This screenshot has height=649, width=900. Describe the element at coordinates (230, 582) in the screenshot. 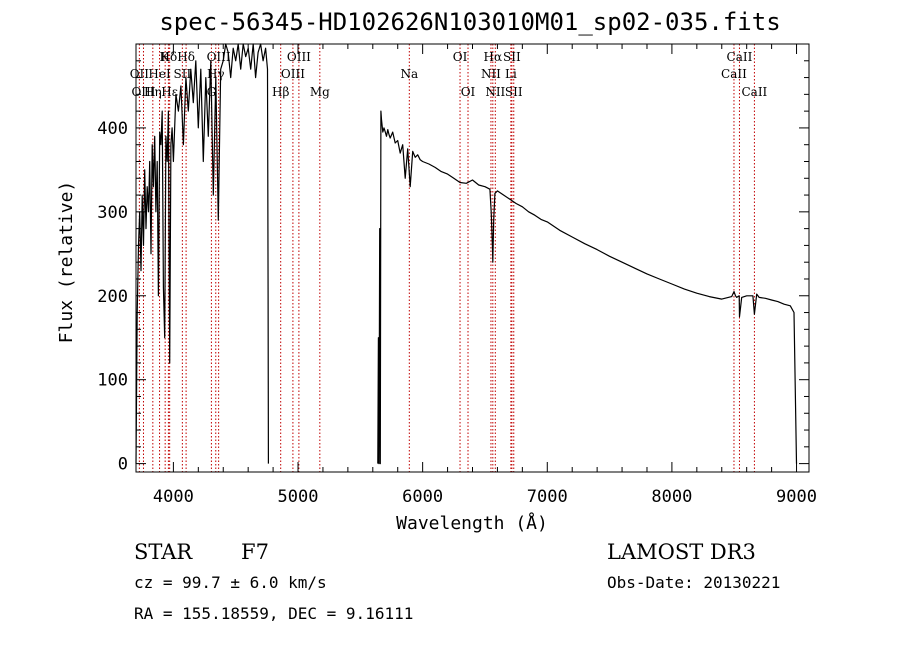

I see `redshift-cz: cz = 99.7 ± 6.0 km/s` at that location.